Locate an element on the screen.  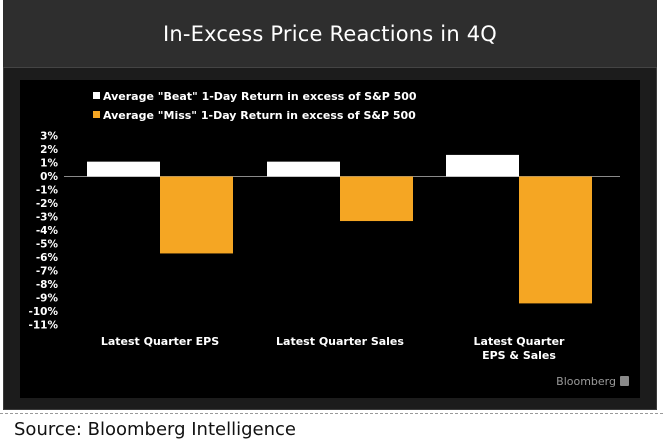
chart-title: In-Excess Price Reactions in 4Q is located at coordinates (330, 33).